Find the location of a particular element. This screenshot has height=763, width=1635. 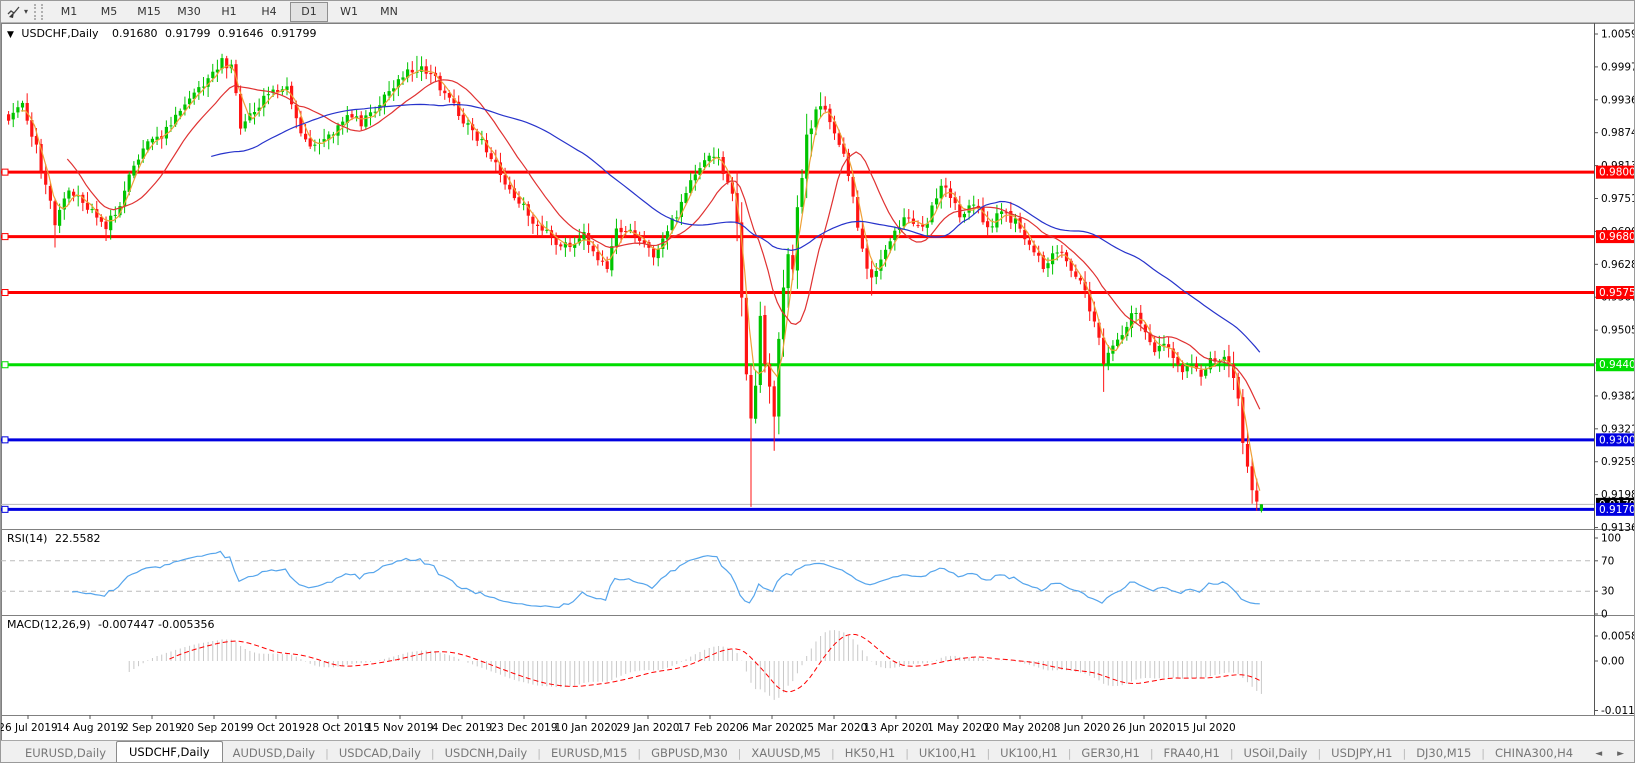

price-tick-label: 0.91365 is located at coordinates (1618, 528).